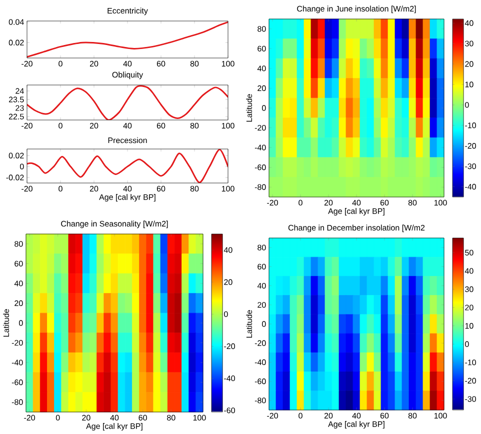 This screenshot has height=434, width=481. Describe the element at coordinates (16, 22) in the screenshot. I see `y-tick-label: 0.04` at that location.